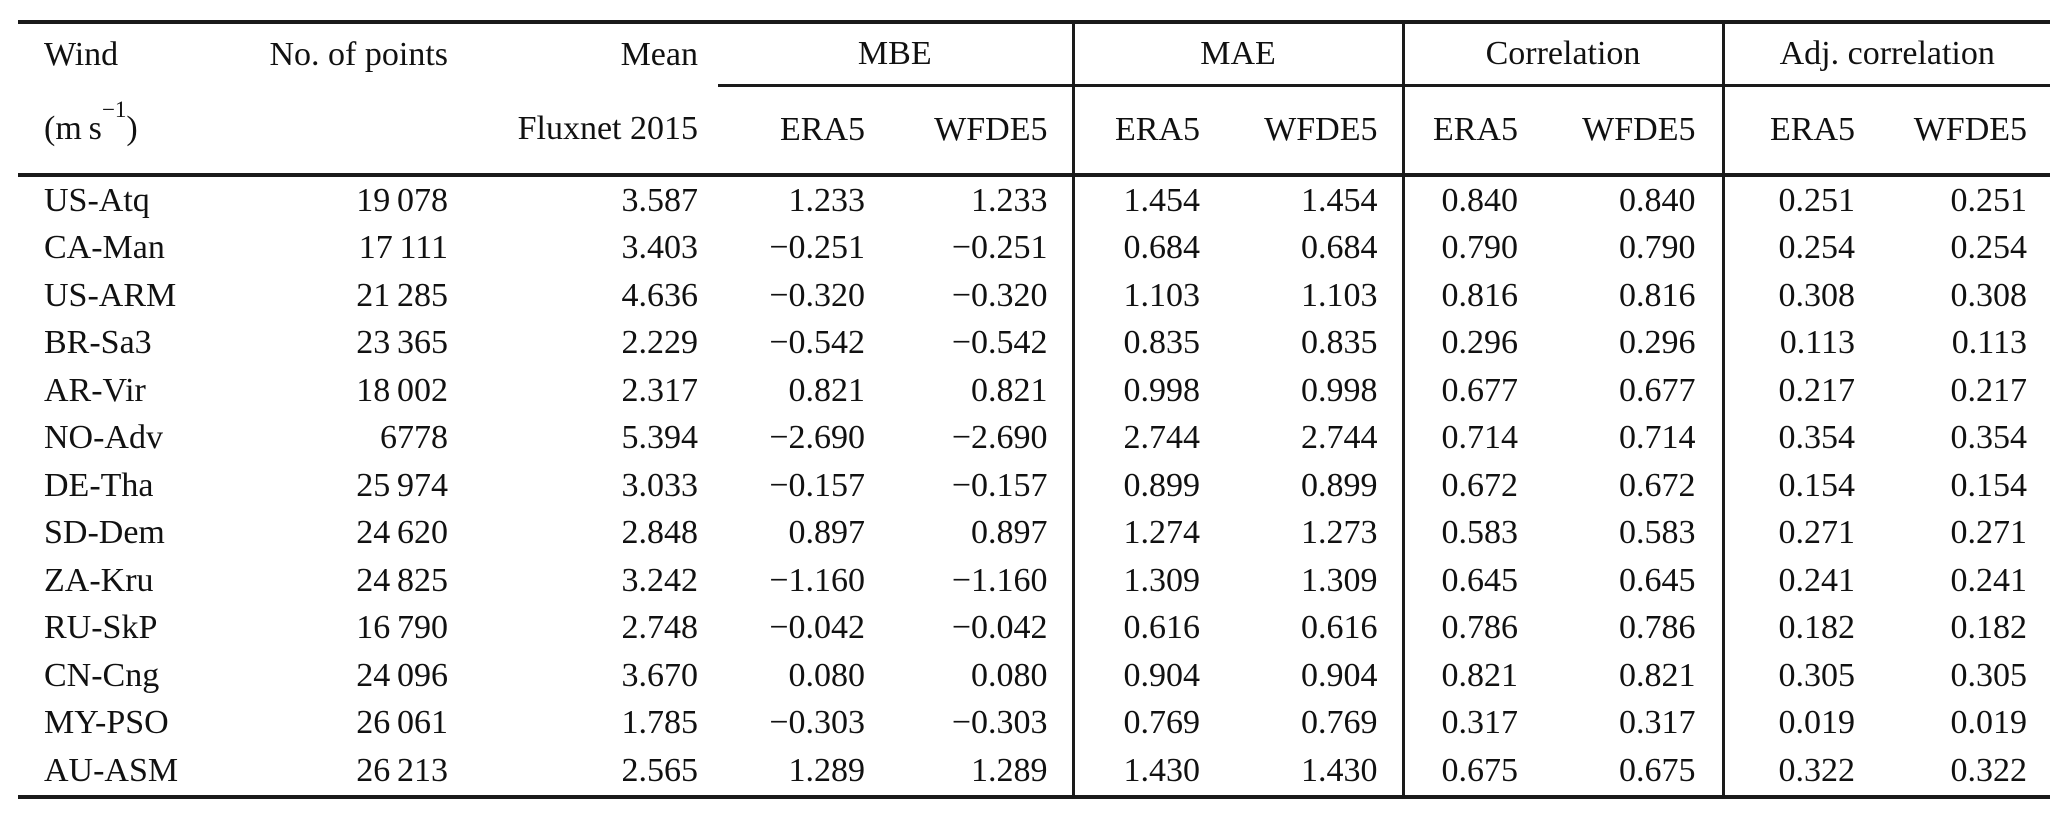 The width and height of the screenshot is (2067, 816). I want to click on cell-mae_era5: 1.309, so click(1144, 581).